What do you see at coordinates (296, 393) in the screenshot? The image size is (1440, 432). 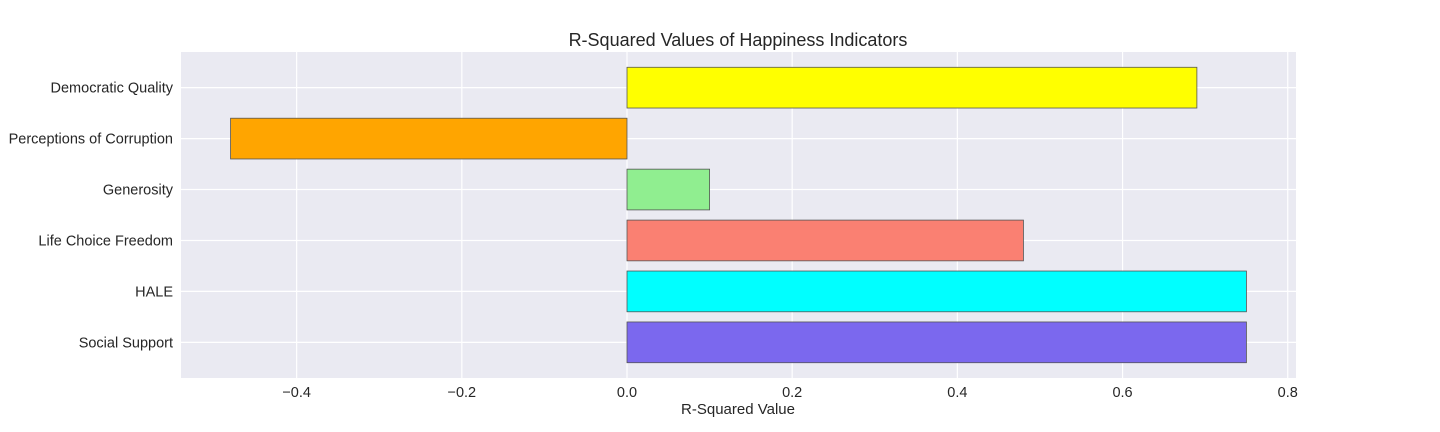 I see `x-tick-label: −0.4` at bounding box center [296, 393].